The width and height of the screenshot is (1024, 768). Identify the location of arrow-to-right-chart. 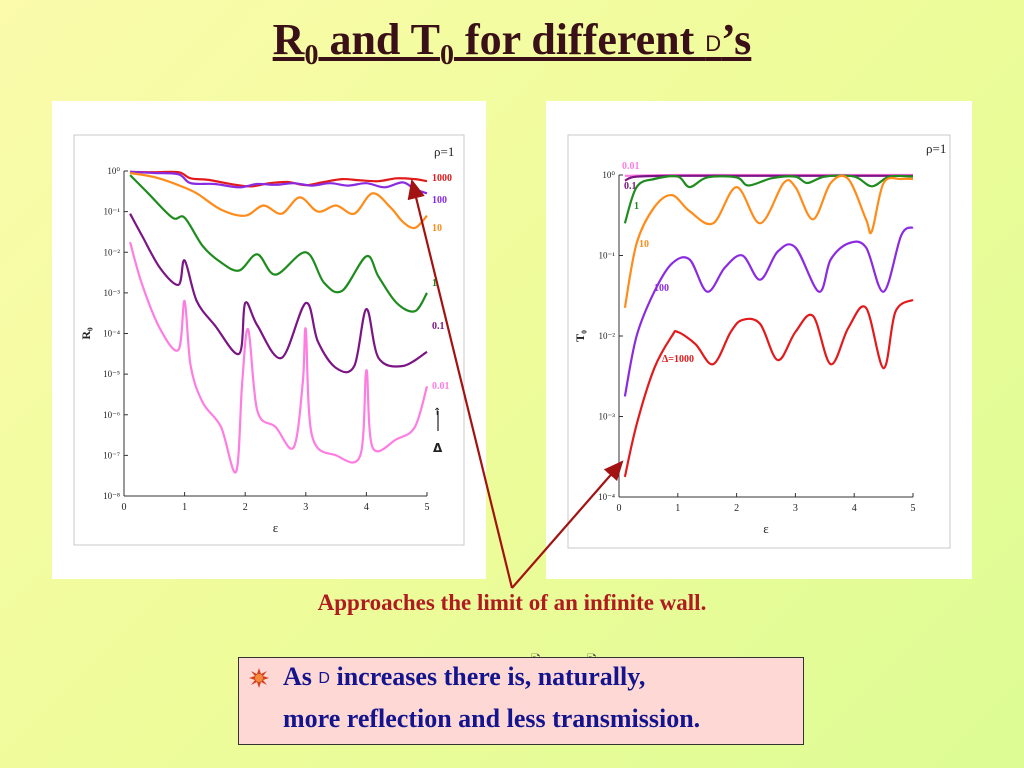
(567, 524).